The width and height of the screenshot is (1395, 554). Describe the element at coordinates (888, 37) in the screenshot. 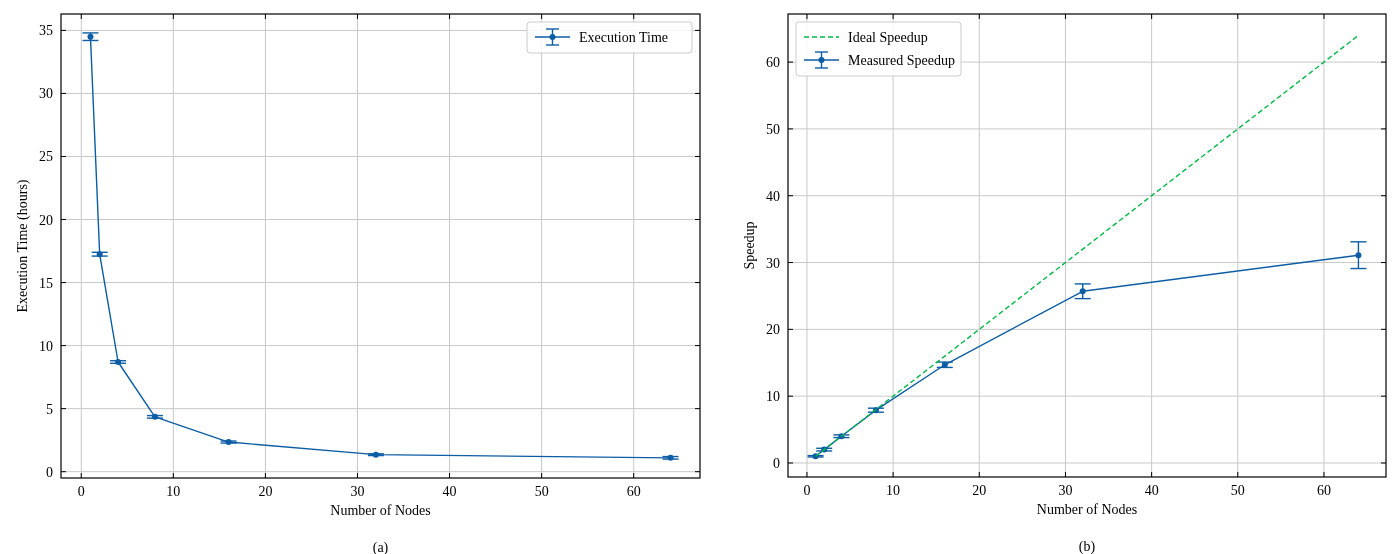

I see `legend-label: Ideal Speedup` at that location.